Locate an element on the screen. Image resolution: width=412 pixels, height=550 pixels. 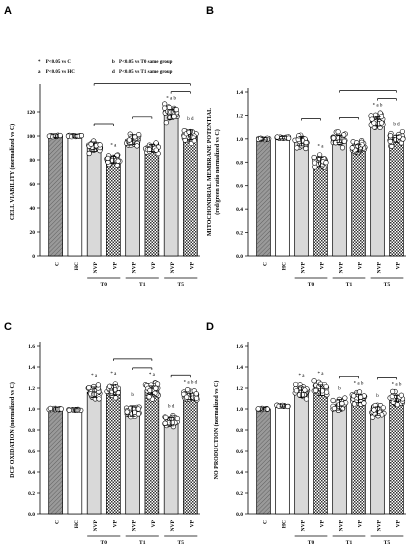
y-tick-label: 120 is located at coordinates (31, 113).